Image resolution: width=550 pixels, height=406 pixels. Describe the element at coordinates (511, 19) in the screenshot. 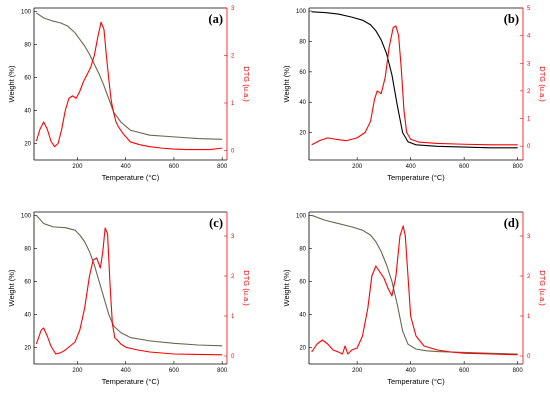

I see `panel-label: (b)` at that location.